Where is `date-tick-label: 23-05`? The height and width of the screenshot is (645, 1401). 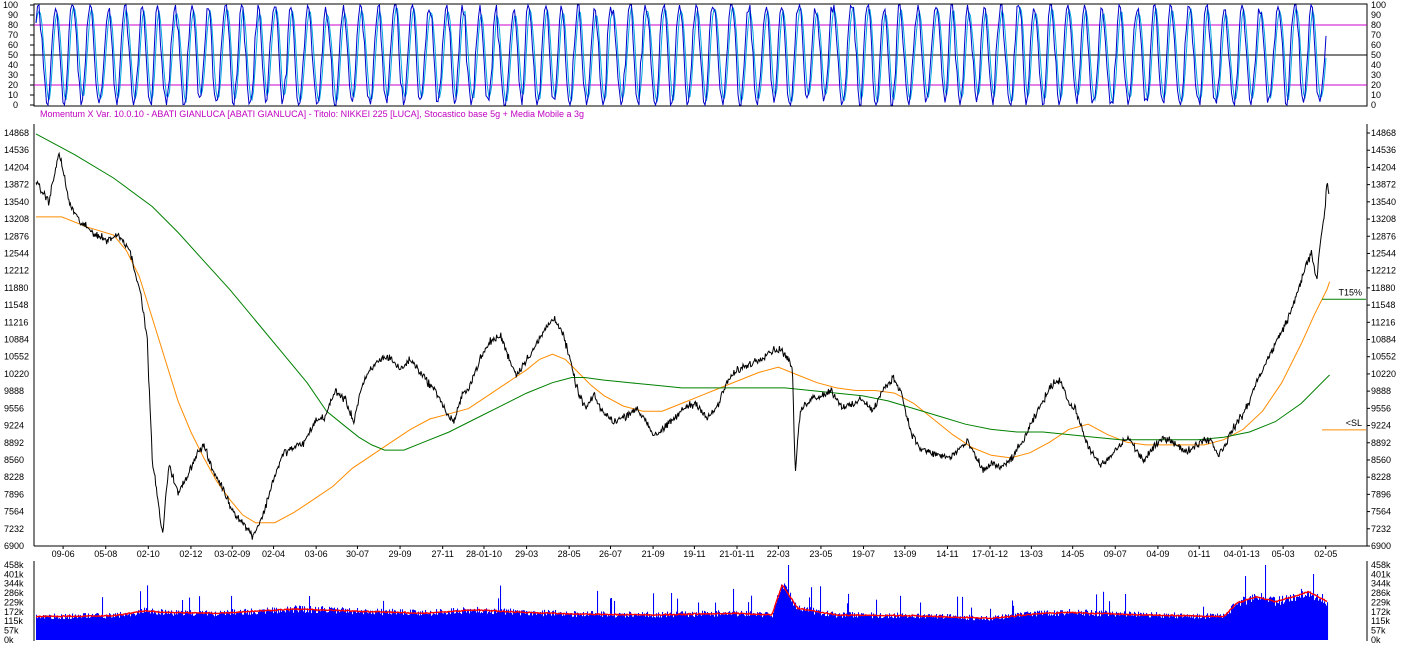
date-tick-label: 23-05 is located at coordinates (820, 554).